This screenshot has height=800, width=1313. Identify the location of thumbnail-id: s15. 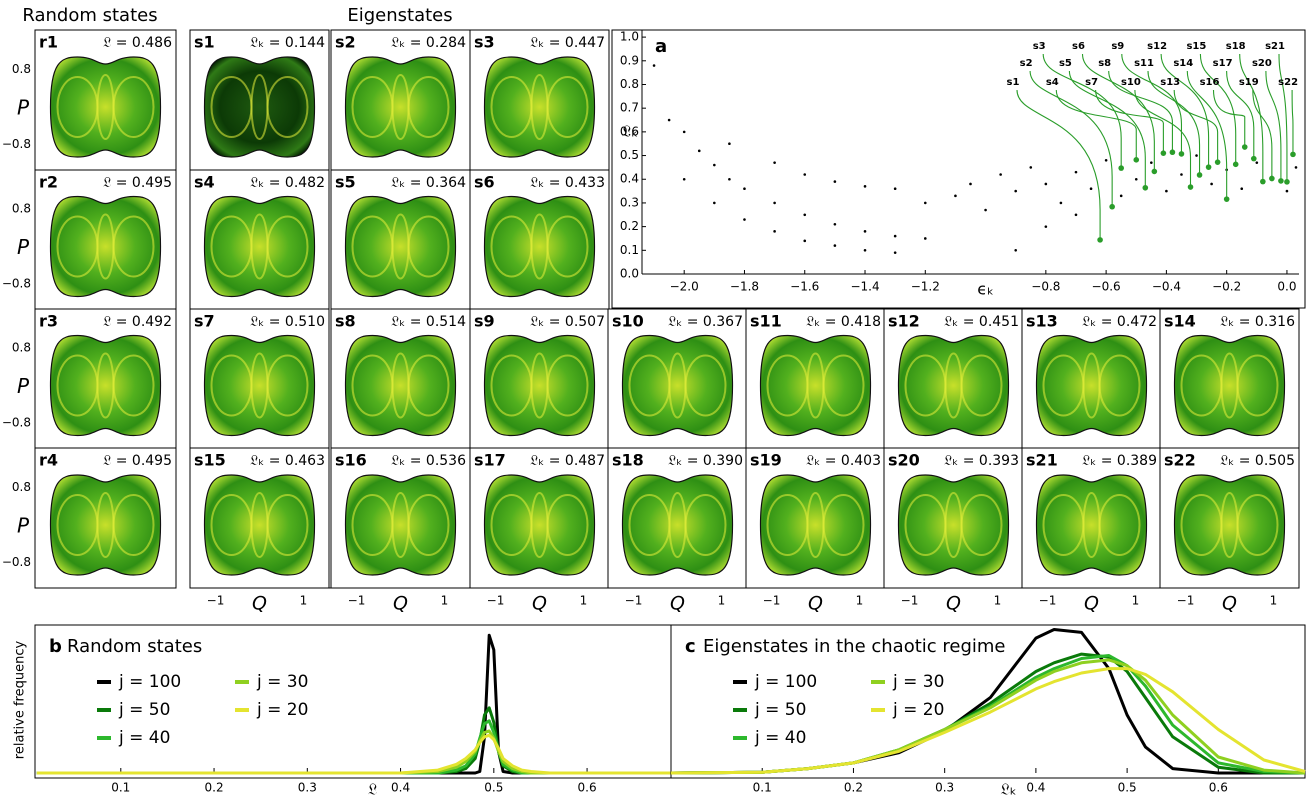
(210, 460).